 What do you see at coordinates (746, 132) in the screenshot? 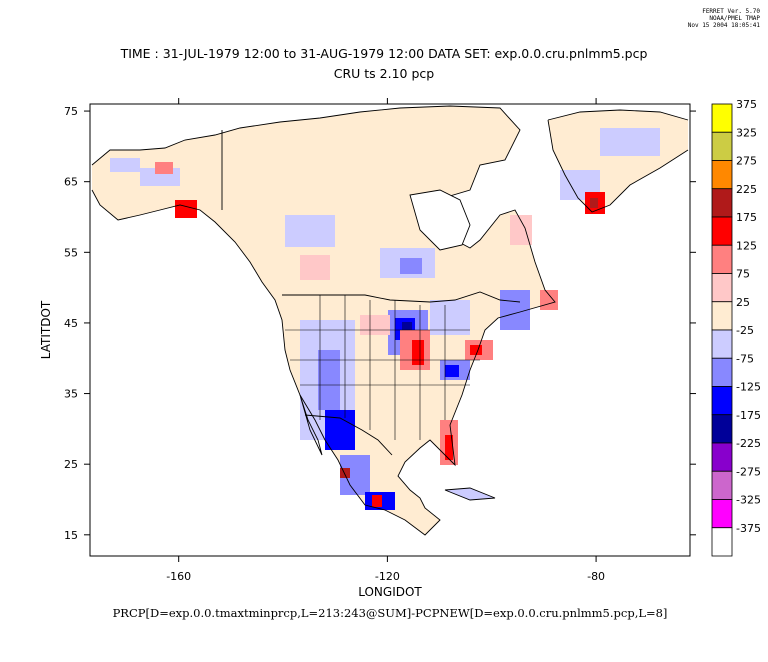
I see `colorbar-label: 325` at bounding box center [746, 132].